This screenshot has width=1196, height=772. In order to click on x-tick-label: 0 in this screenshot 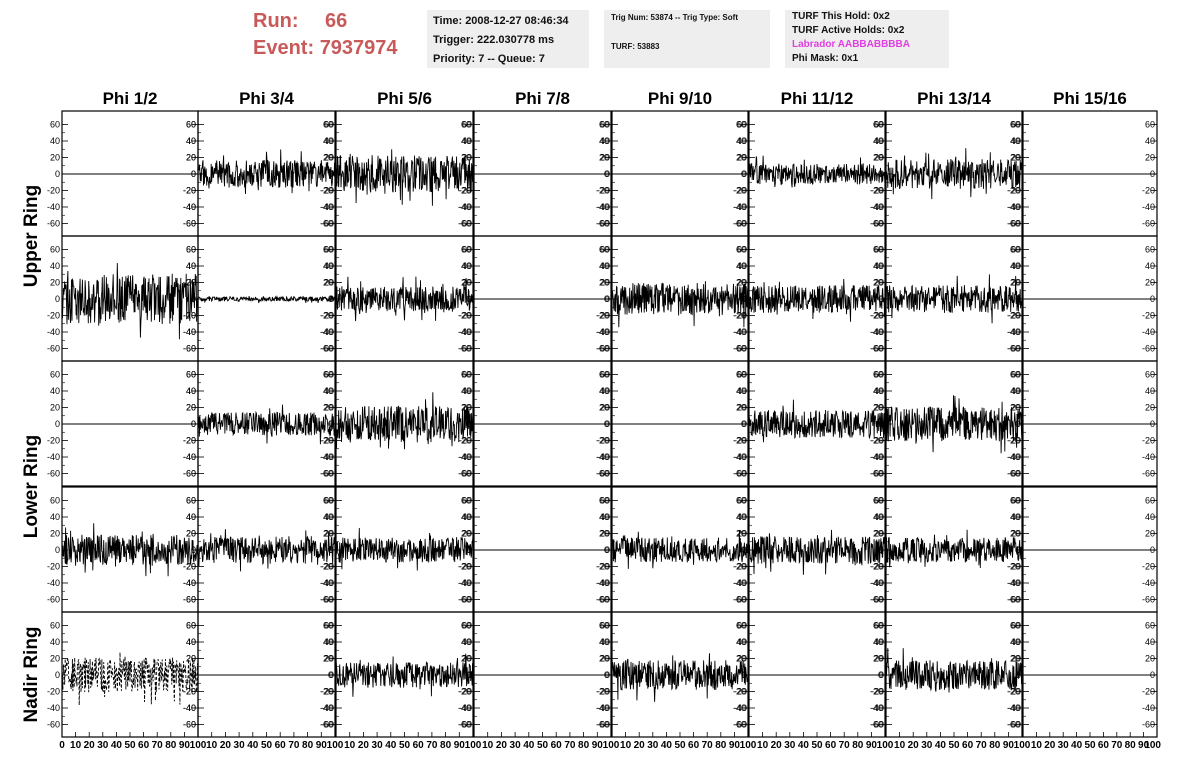, I will do `click(62, 745)`.